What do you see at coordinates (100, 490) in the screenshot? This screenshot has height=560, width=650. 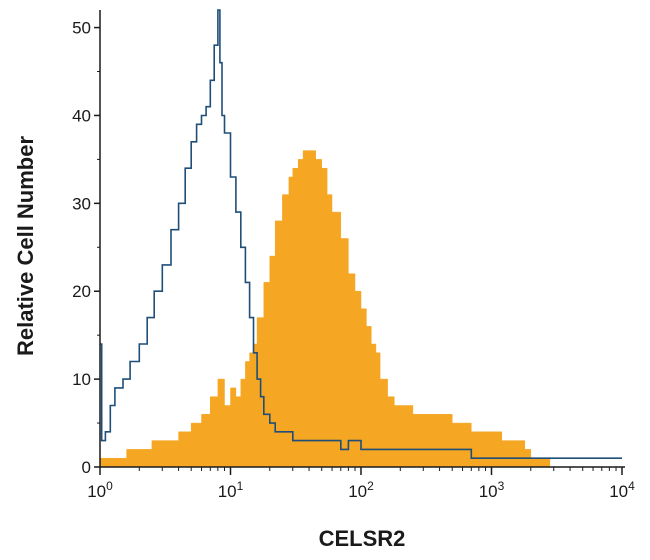 I see `x-tick-label: 10⁰` at bounding box center [100, 490].